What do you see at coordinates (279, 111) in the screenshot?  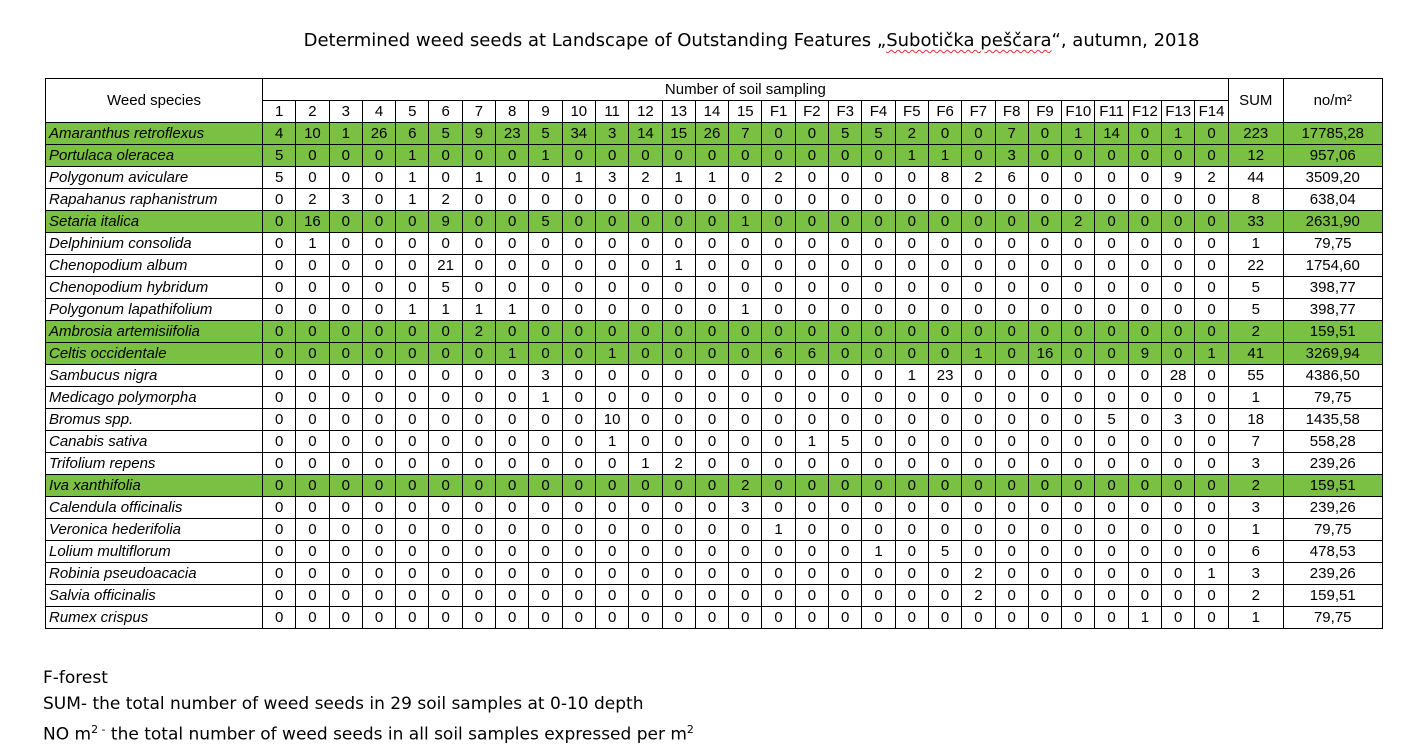 I see `column-header: 1` at bounding box center [279, 111].